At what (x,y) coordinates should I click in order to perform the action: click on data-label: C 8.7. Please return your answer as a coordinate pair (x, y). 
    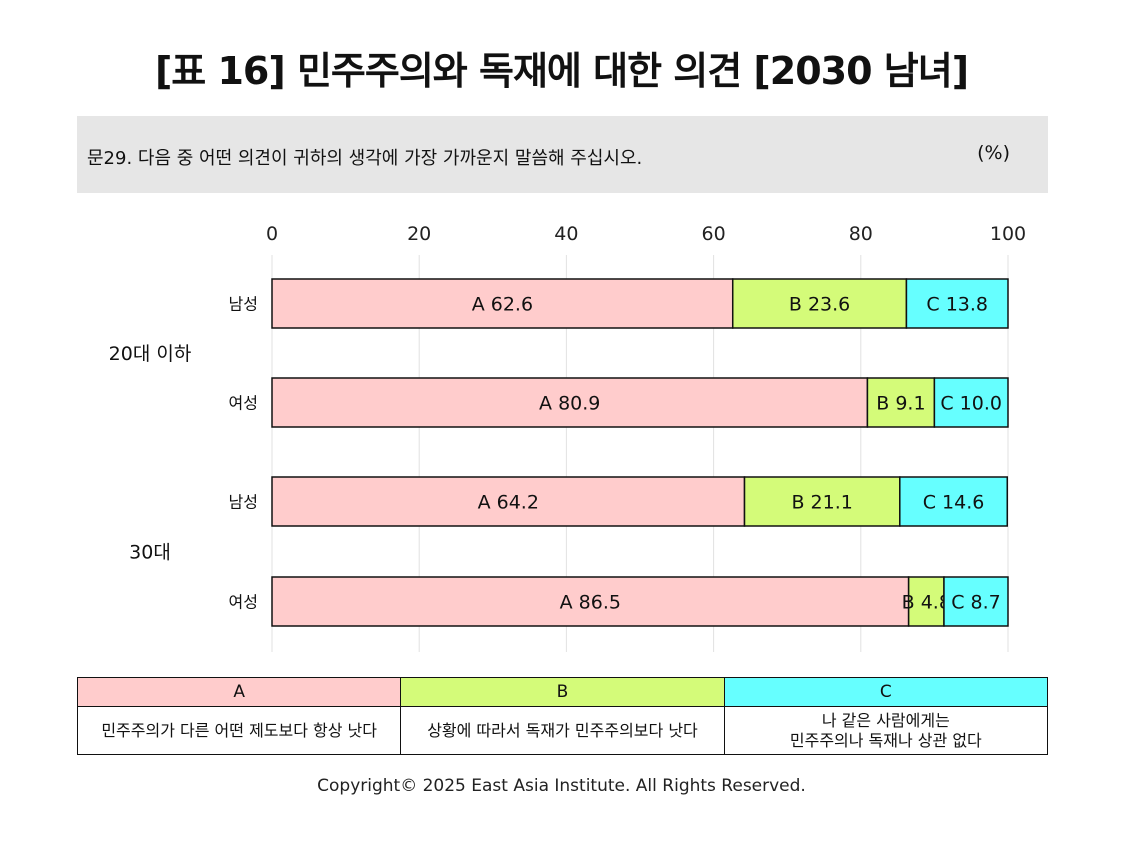
    Looking at the image, I should click on (976, 603).